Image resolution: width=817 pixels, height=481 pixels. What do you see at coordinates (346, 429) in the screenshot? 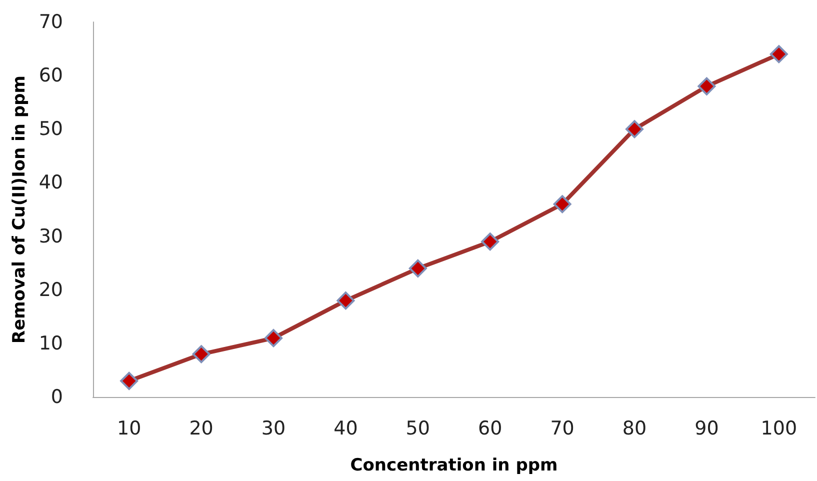
I see `x-tick-label: 40` at bounding box center [346, 429].